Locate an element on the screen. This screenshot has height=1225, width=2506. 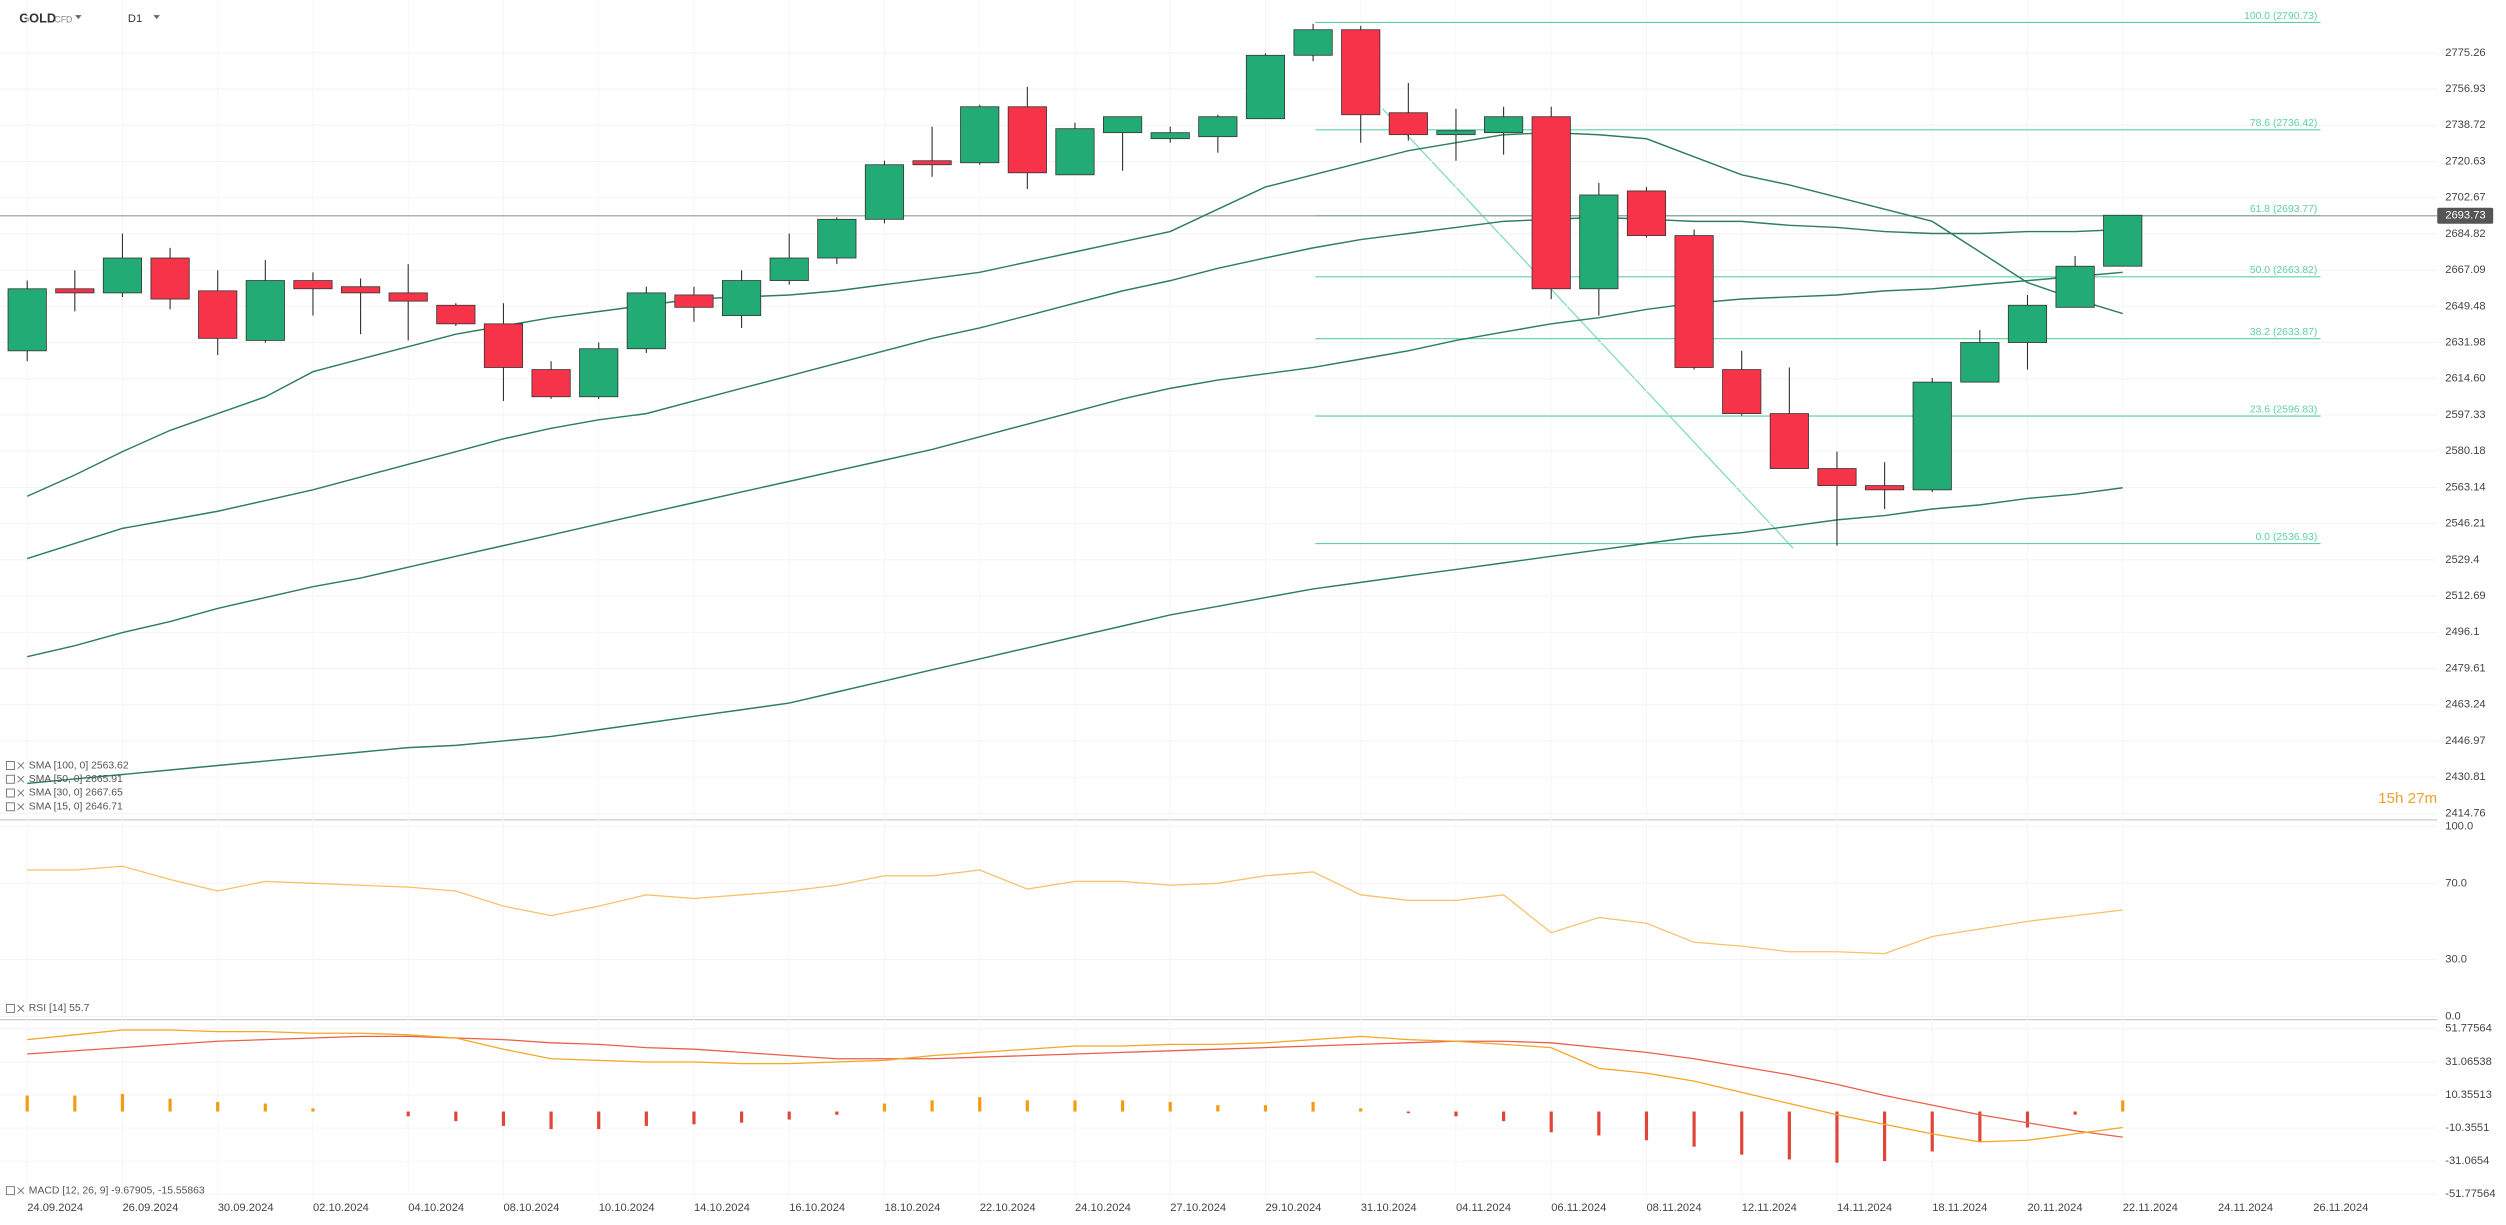
y-tick-label: 2667.09 is located at coordinates (2465, 270).